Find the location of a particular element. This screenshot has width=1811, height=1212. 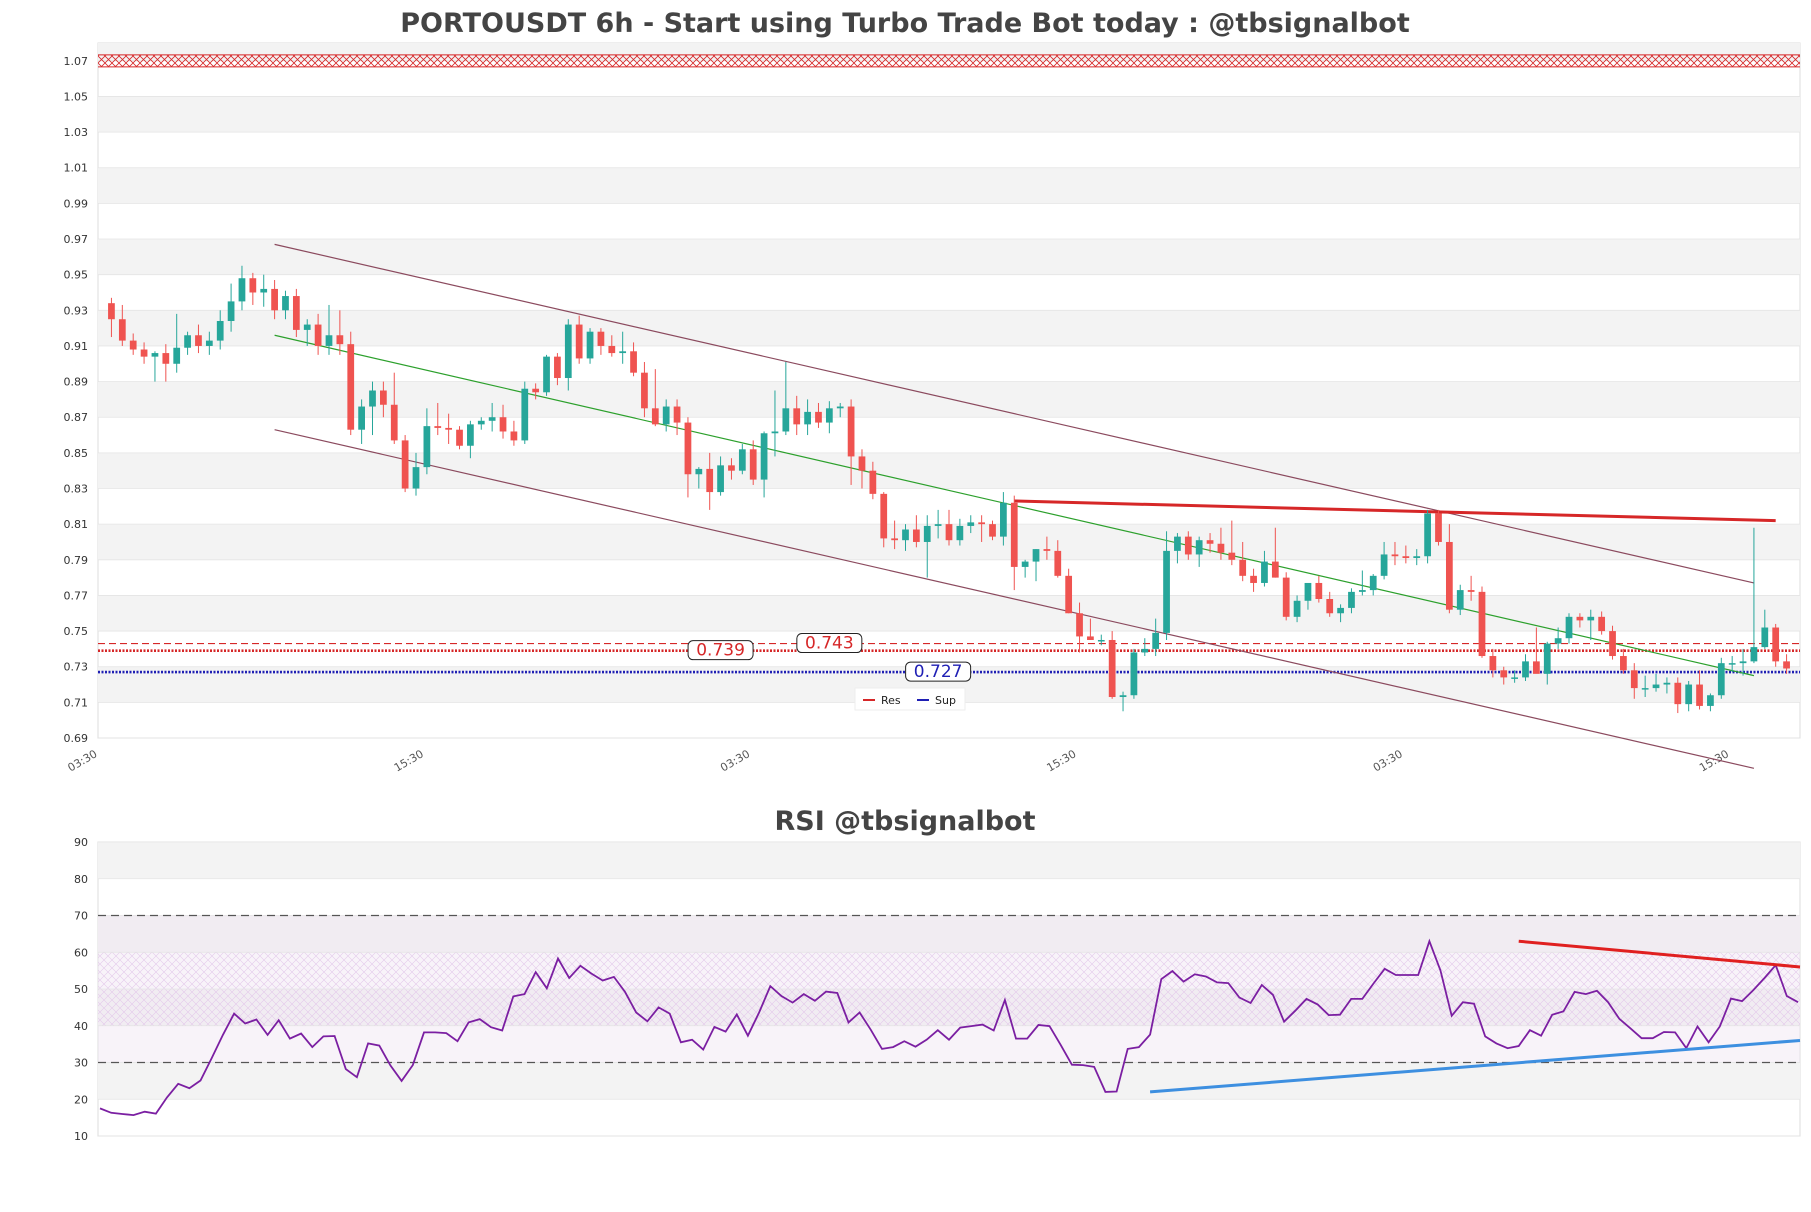

rsi-y-tick-label: 70 is located at coordinates (81, 916).